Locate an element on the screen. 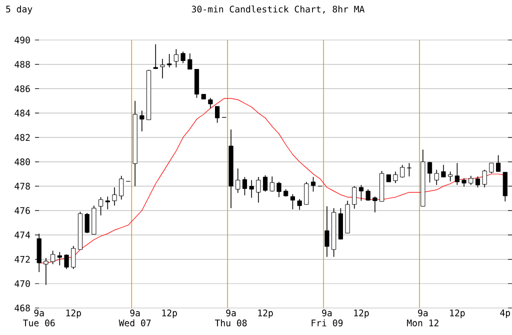 This screenshot has height=335, width=512. x-tick-label: 9a Wed 07 is located at coordinates (134, 318).